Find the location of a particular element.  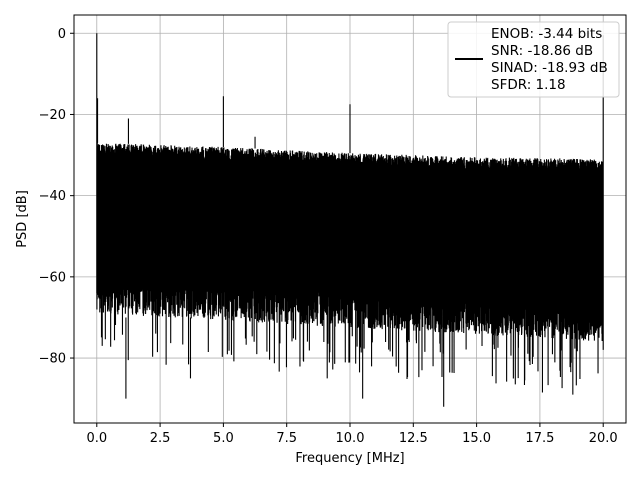

legend-line-enob: ENOB: -3.44 bits is located at coordinates (546, 34).